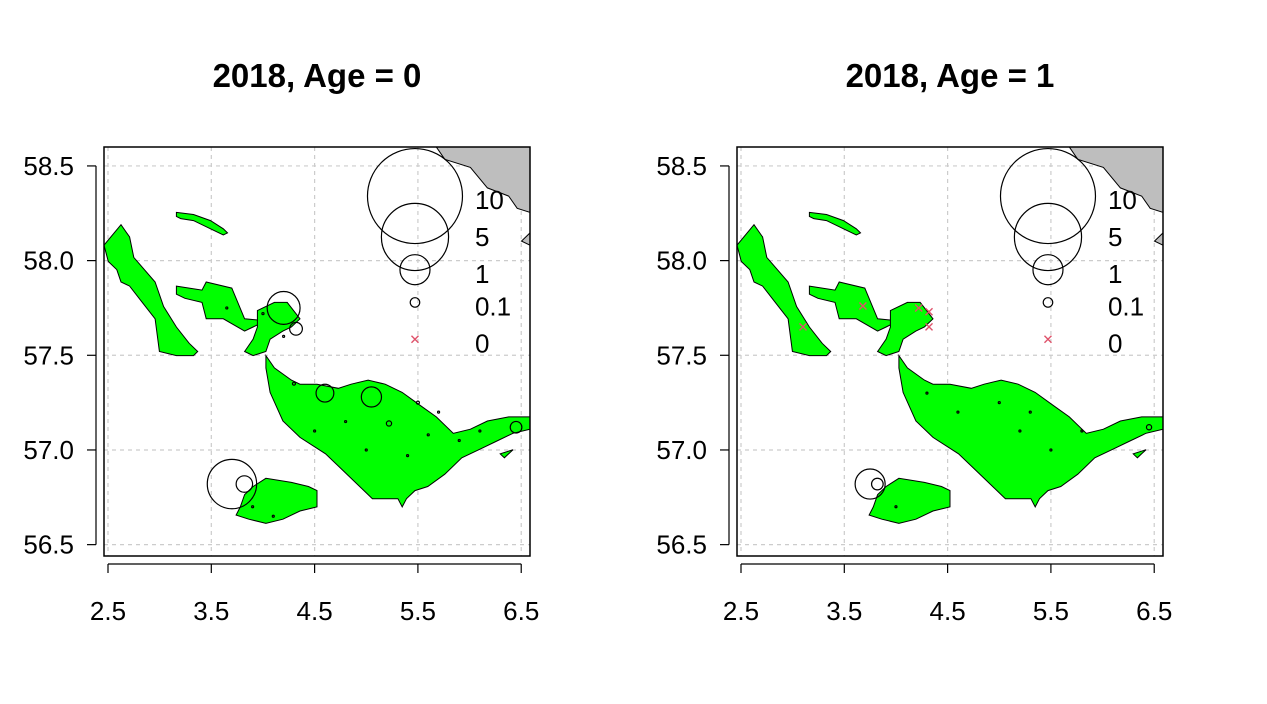 Image resolution: width=1267 pixels, height=704 pixels. I want to click on panel-title: 2018, Age = 1, so click(950, 75).